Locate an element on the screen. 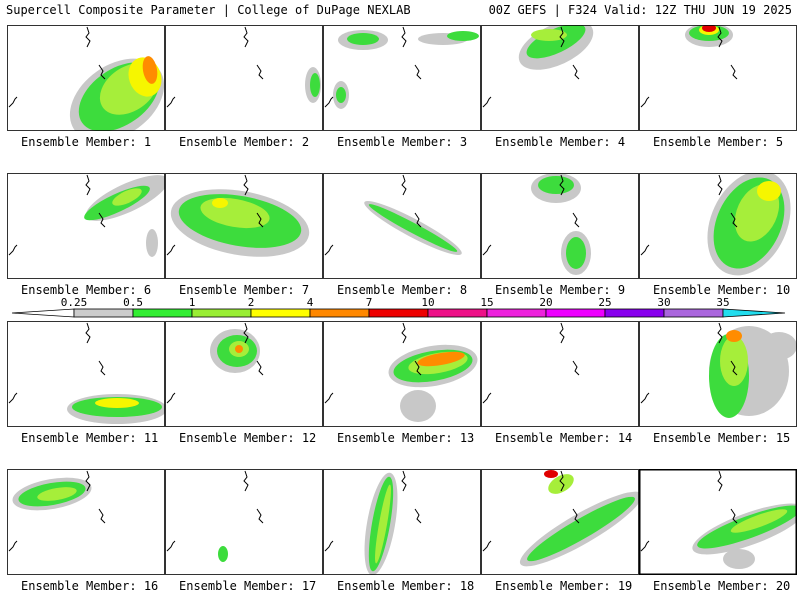  colorbar-tick-label: 25 is located at coordinates (605, 302).